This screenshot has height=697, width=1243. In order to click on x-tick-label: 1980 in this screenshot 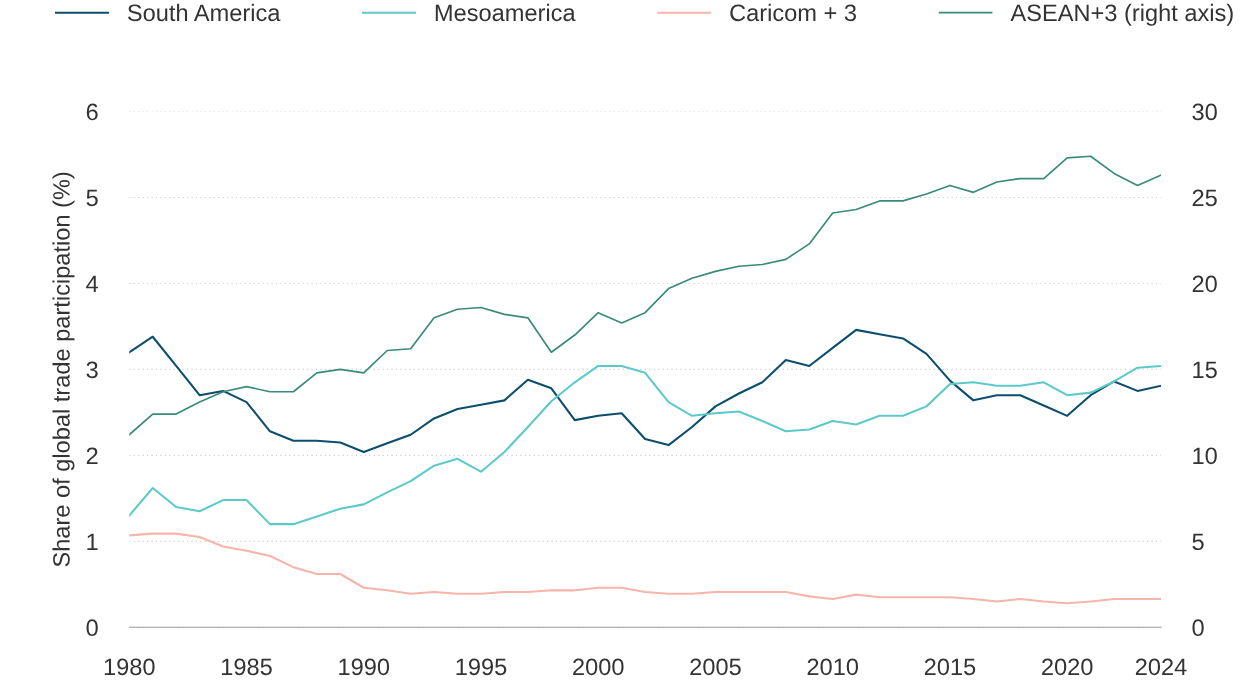, I will do `click(129, 667)`.